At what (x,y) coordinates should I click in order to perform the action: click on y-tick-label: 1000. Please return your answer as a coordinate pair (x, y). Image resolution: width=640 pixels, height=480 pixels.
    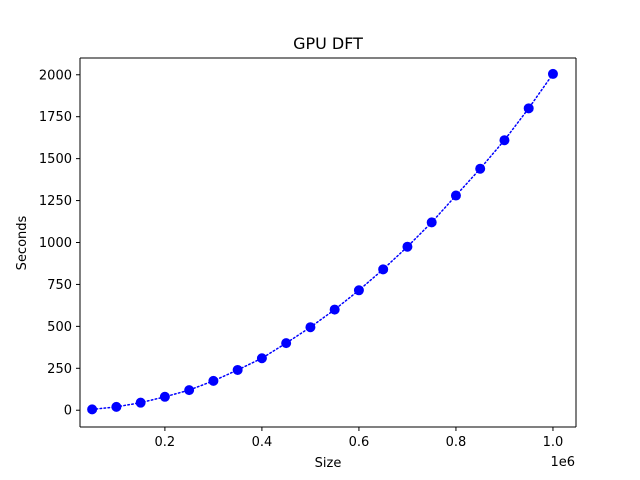
    Looking at the image, I should click on (55, 243).